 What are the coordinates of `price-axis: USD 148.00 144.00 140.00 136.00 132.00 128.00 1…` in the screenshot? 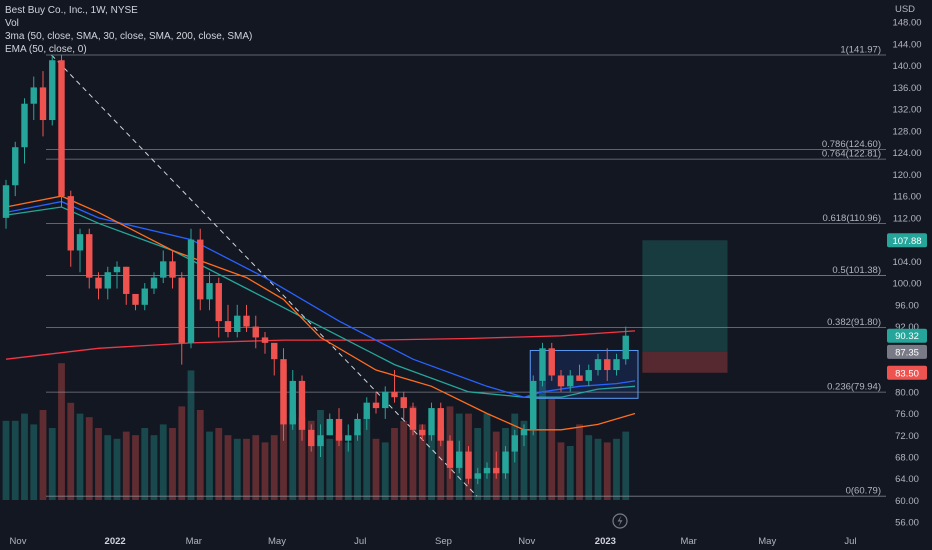 It's located at (906, 266).